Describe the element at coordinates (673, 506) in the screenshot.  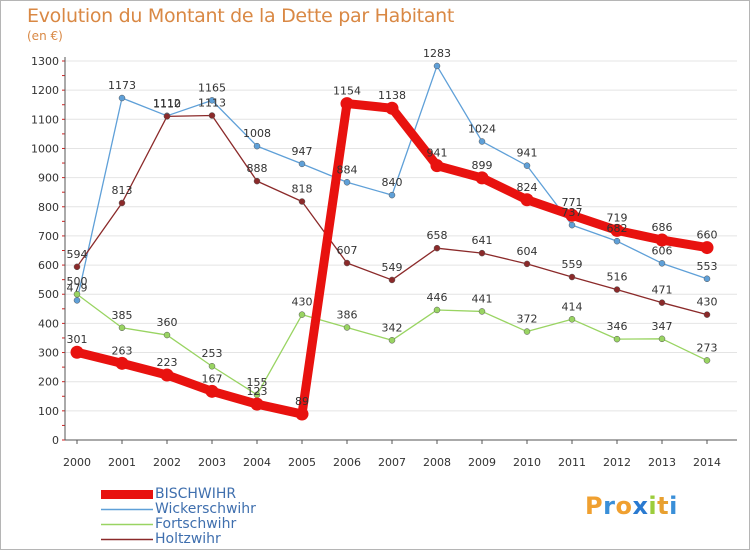
I see `logo-letter: i` at that location.